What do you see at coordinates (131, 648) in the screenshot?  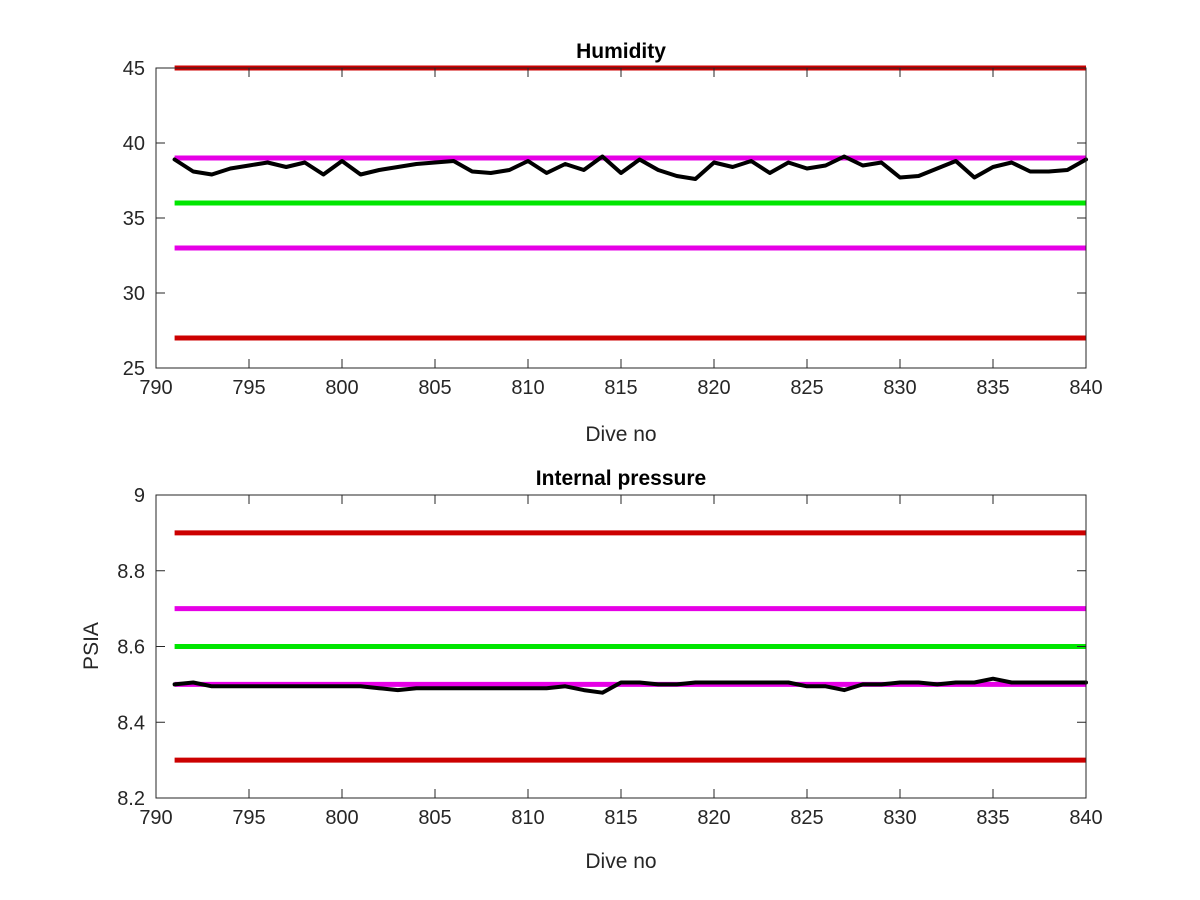 I see `pressure-y-tick-label: 8.6` at bounding box center [131, 648].